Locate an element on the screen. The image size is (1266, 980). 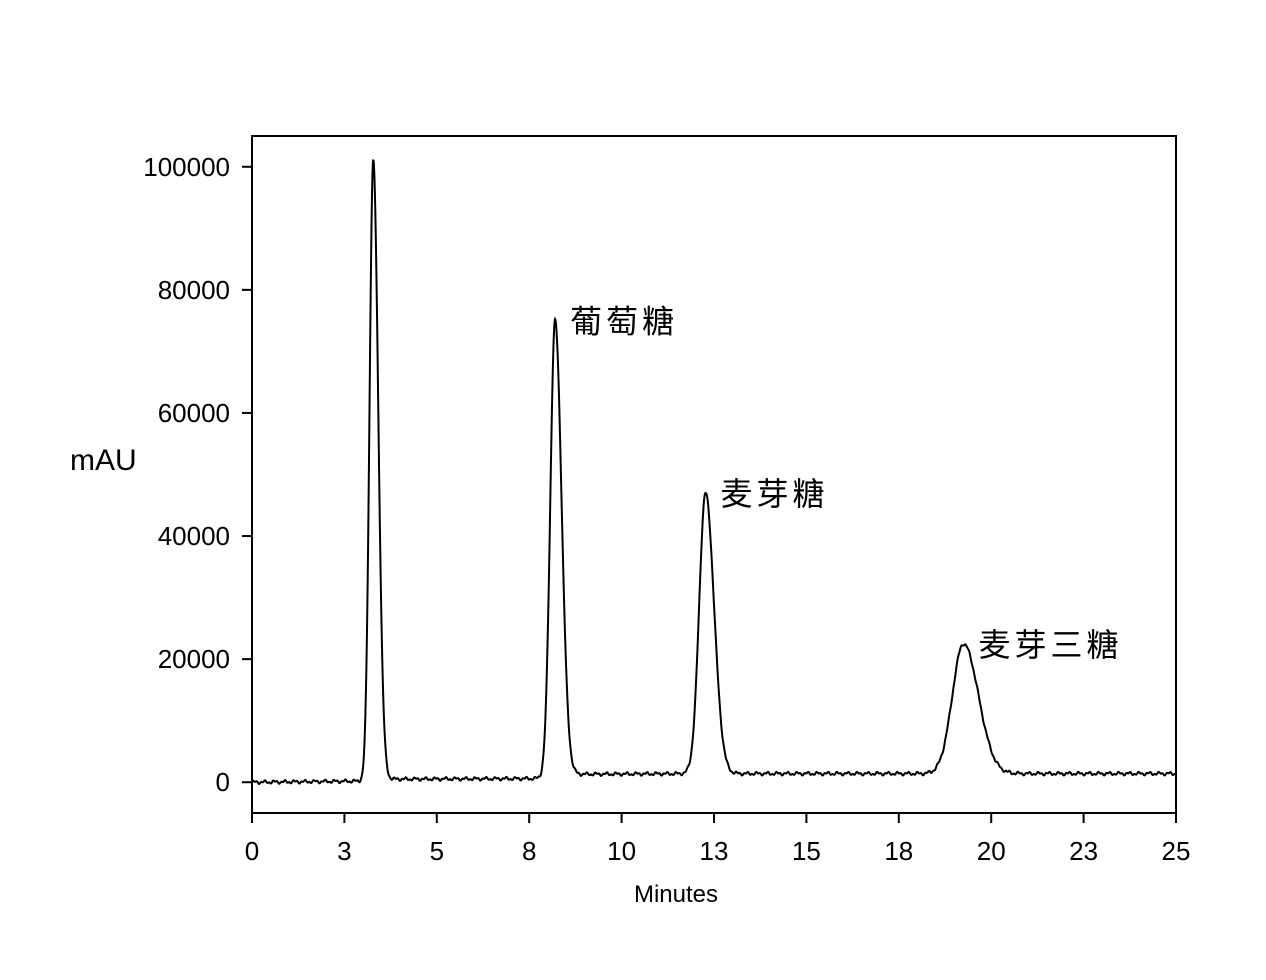
x-tick-label: 25 is located at coordinates (1176, 851).